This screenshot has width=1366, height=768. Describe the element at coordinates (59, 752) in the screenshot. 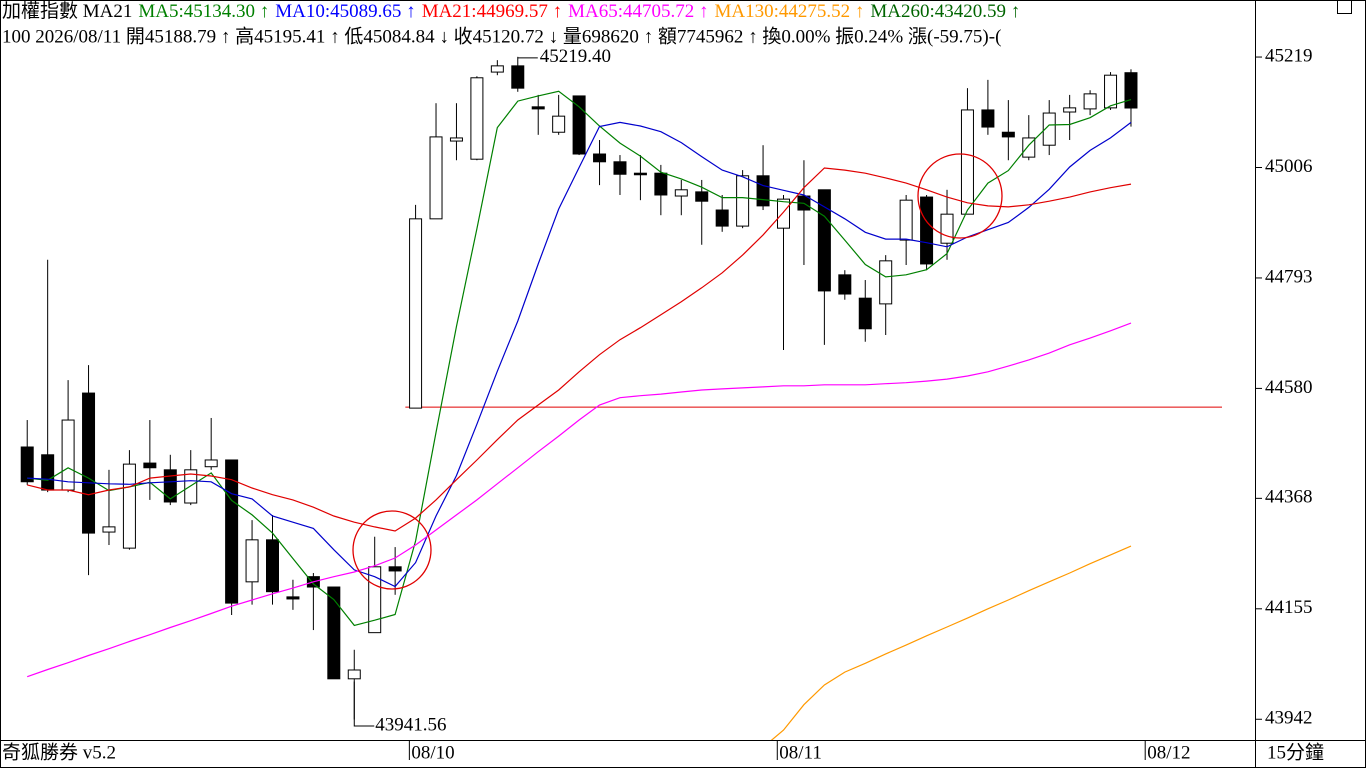

I see `brand: 奇狐勝券 v5.2` at that location.